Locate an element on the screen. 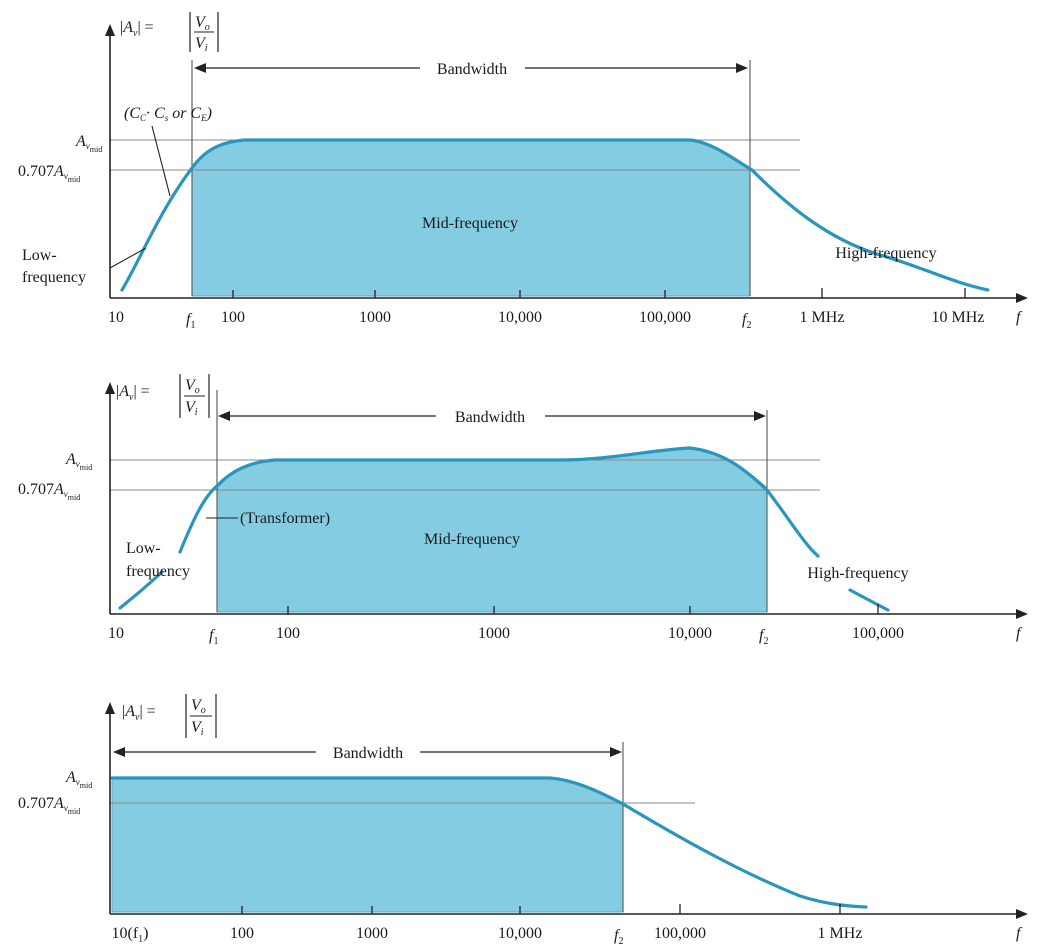 The image size is (1042, 944). annotation-leader is located at coordinates (161, 161).